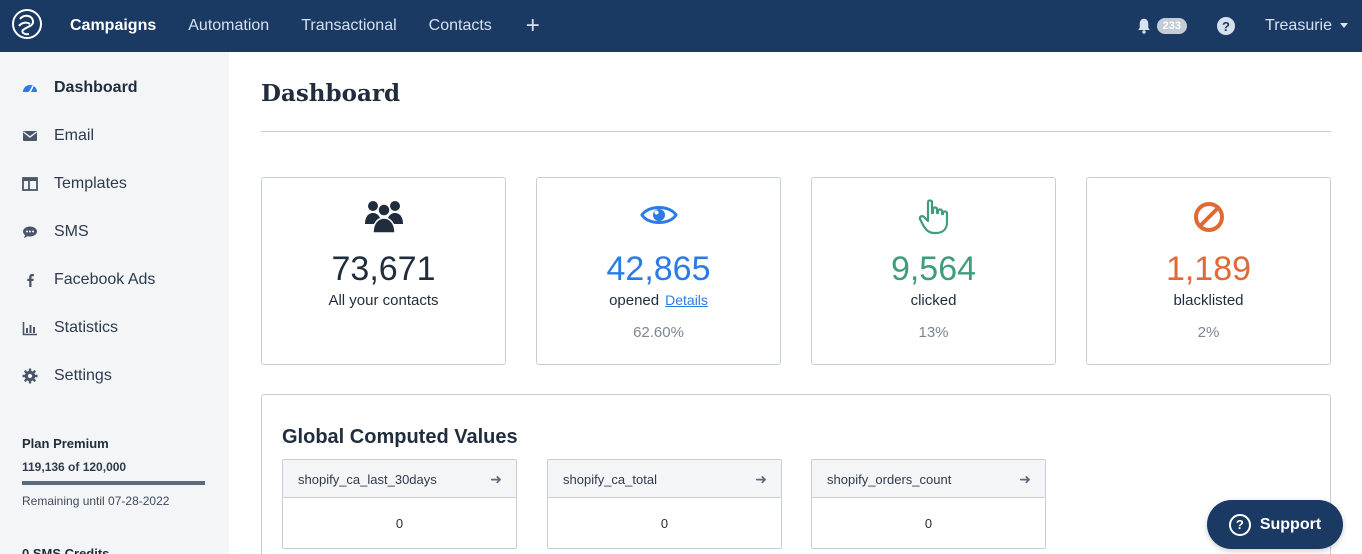 The image size is (1362, 554). I want to click on clicked-value: 9,564, so click(933, 269).